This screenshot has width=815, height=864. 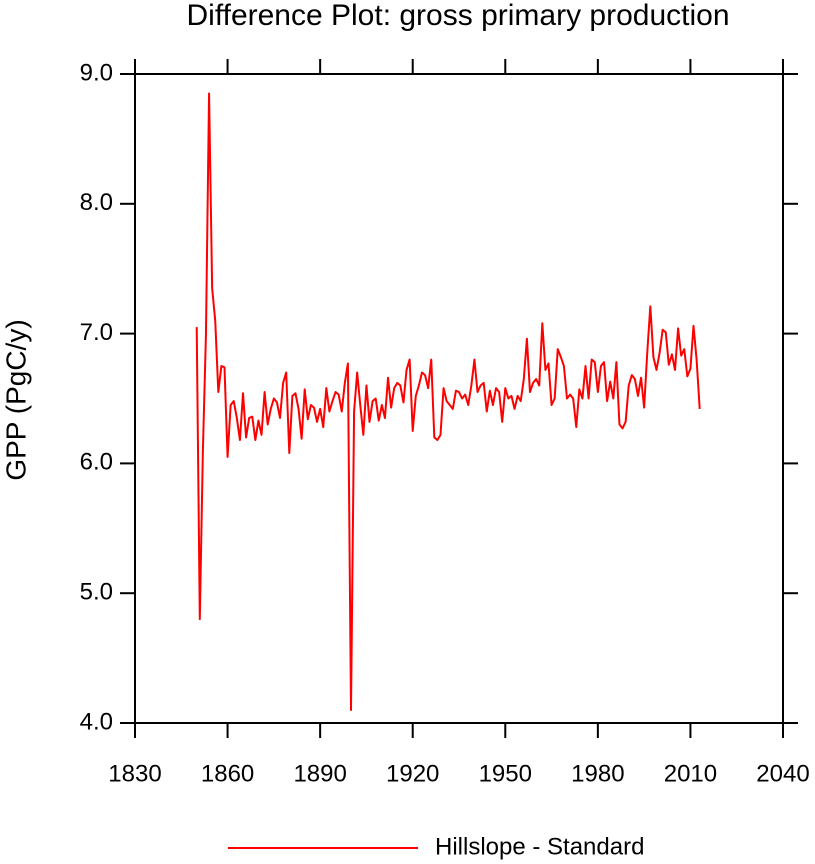 What do you see at coordinates (96, 72) in the screenshot?
I see `y-tick-label: 9.0` at bounding box center [96, 72].